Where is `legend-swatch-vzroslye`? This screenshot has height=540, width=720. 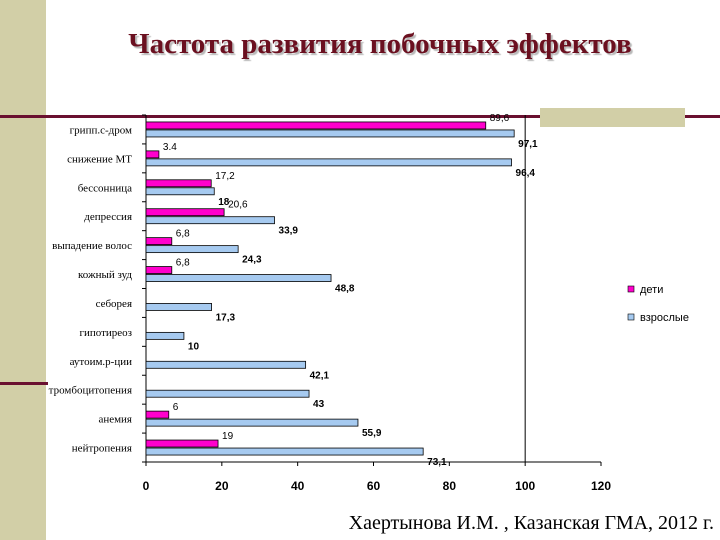 legend-swatch-vzroslye is located at coordinates (631, 317).